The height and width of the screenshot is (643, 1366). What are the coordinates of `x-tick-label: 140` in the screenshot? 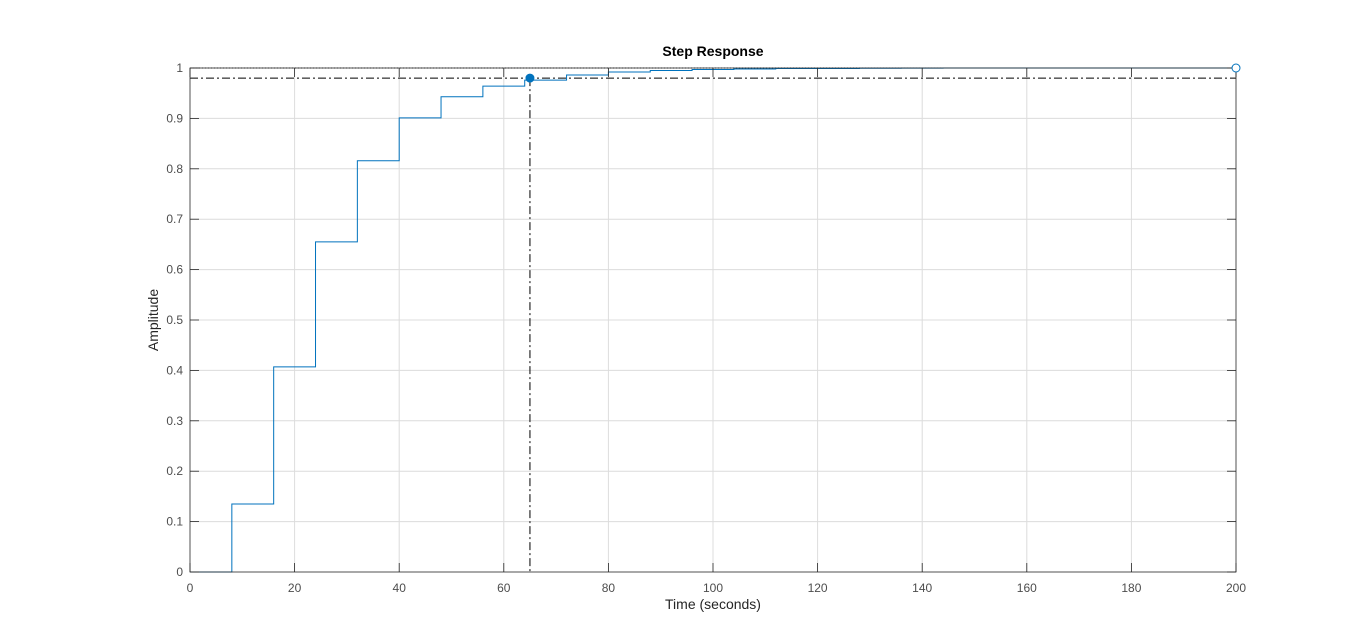 It's located at (922, 588).